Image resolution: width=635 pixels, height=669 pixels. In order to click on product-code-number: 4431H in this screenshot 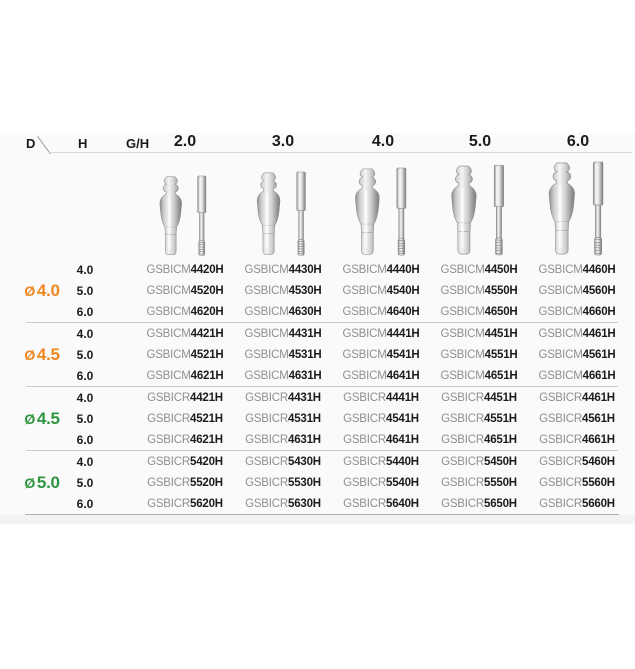, I will do `click(305, 333)`.